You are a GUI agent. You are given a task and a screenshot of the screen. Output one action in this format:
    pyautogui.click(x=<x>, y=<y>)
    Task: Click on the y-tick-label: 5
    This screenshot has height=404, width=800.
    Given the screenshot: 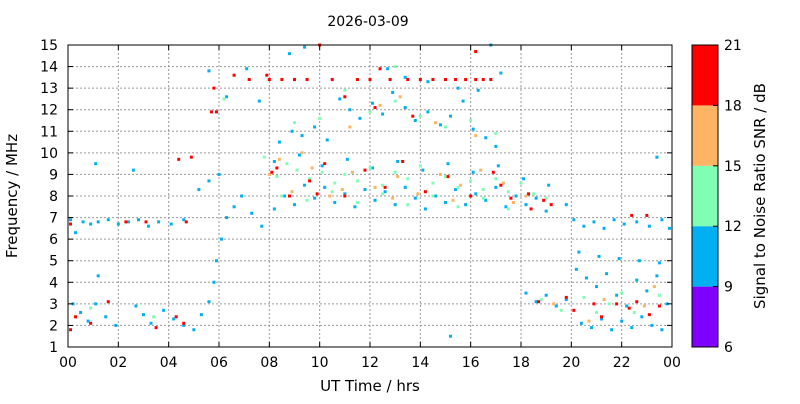 What is the action you would take?
    pyautogui.click(x=53, y=262)
    